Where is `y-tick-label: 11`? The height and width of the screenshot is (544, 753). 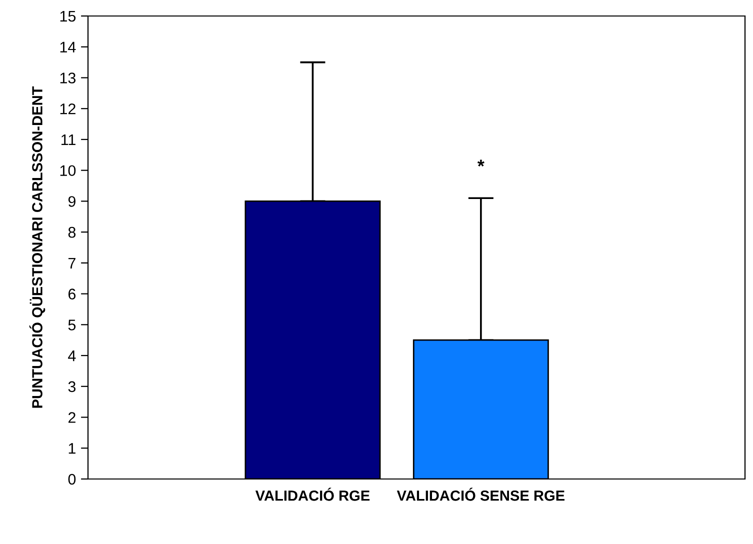 y-tick-label: 11 is located at coordinates (68, 139).